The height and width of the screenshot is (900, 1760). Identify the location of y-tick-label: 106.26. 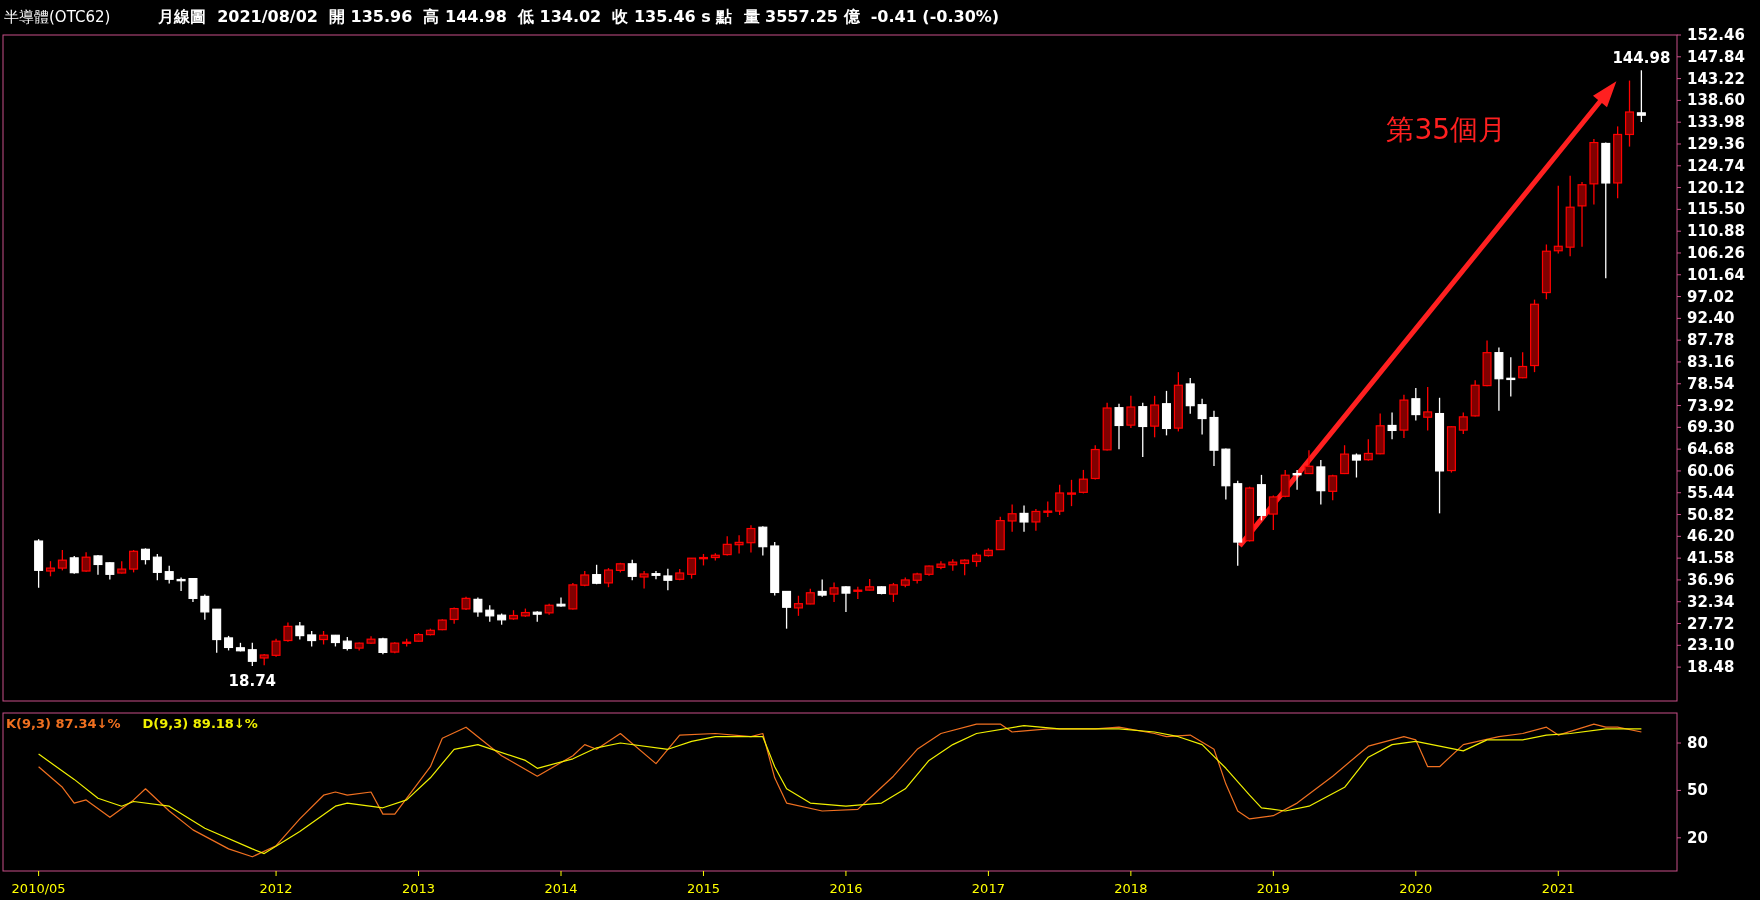
(1716, 252).